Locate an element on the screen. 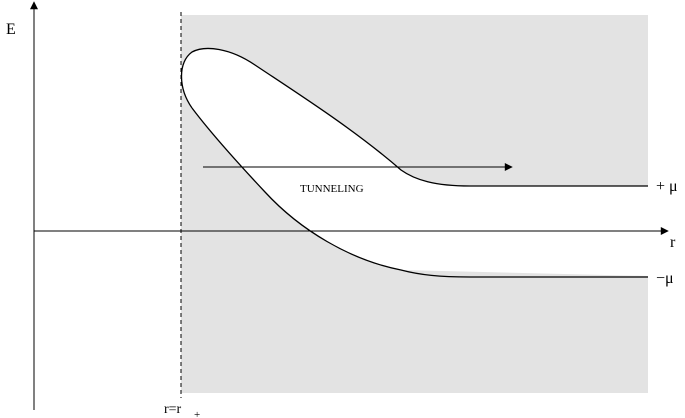 This screenshot has height=418, width=685. horizon-label: r=r is located at coordinates (173, 409).